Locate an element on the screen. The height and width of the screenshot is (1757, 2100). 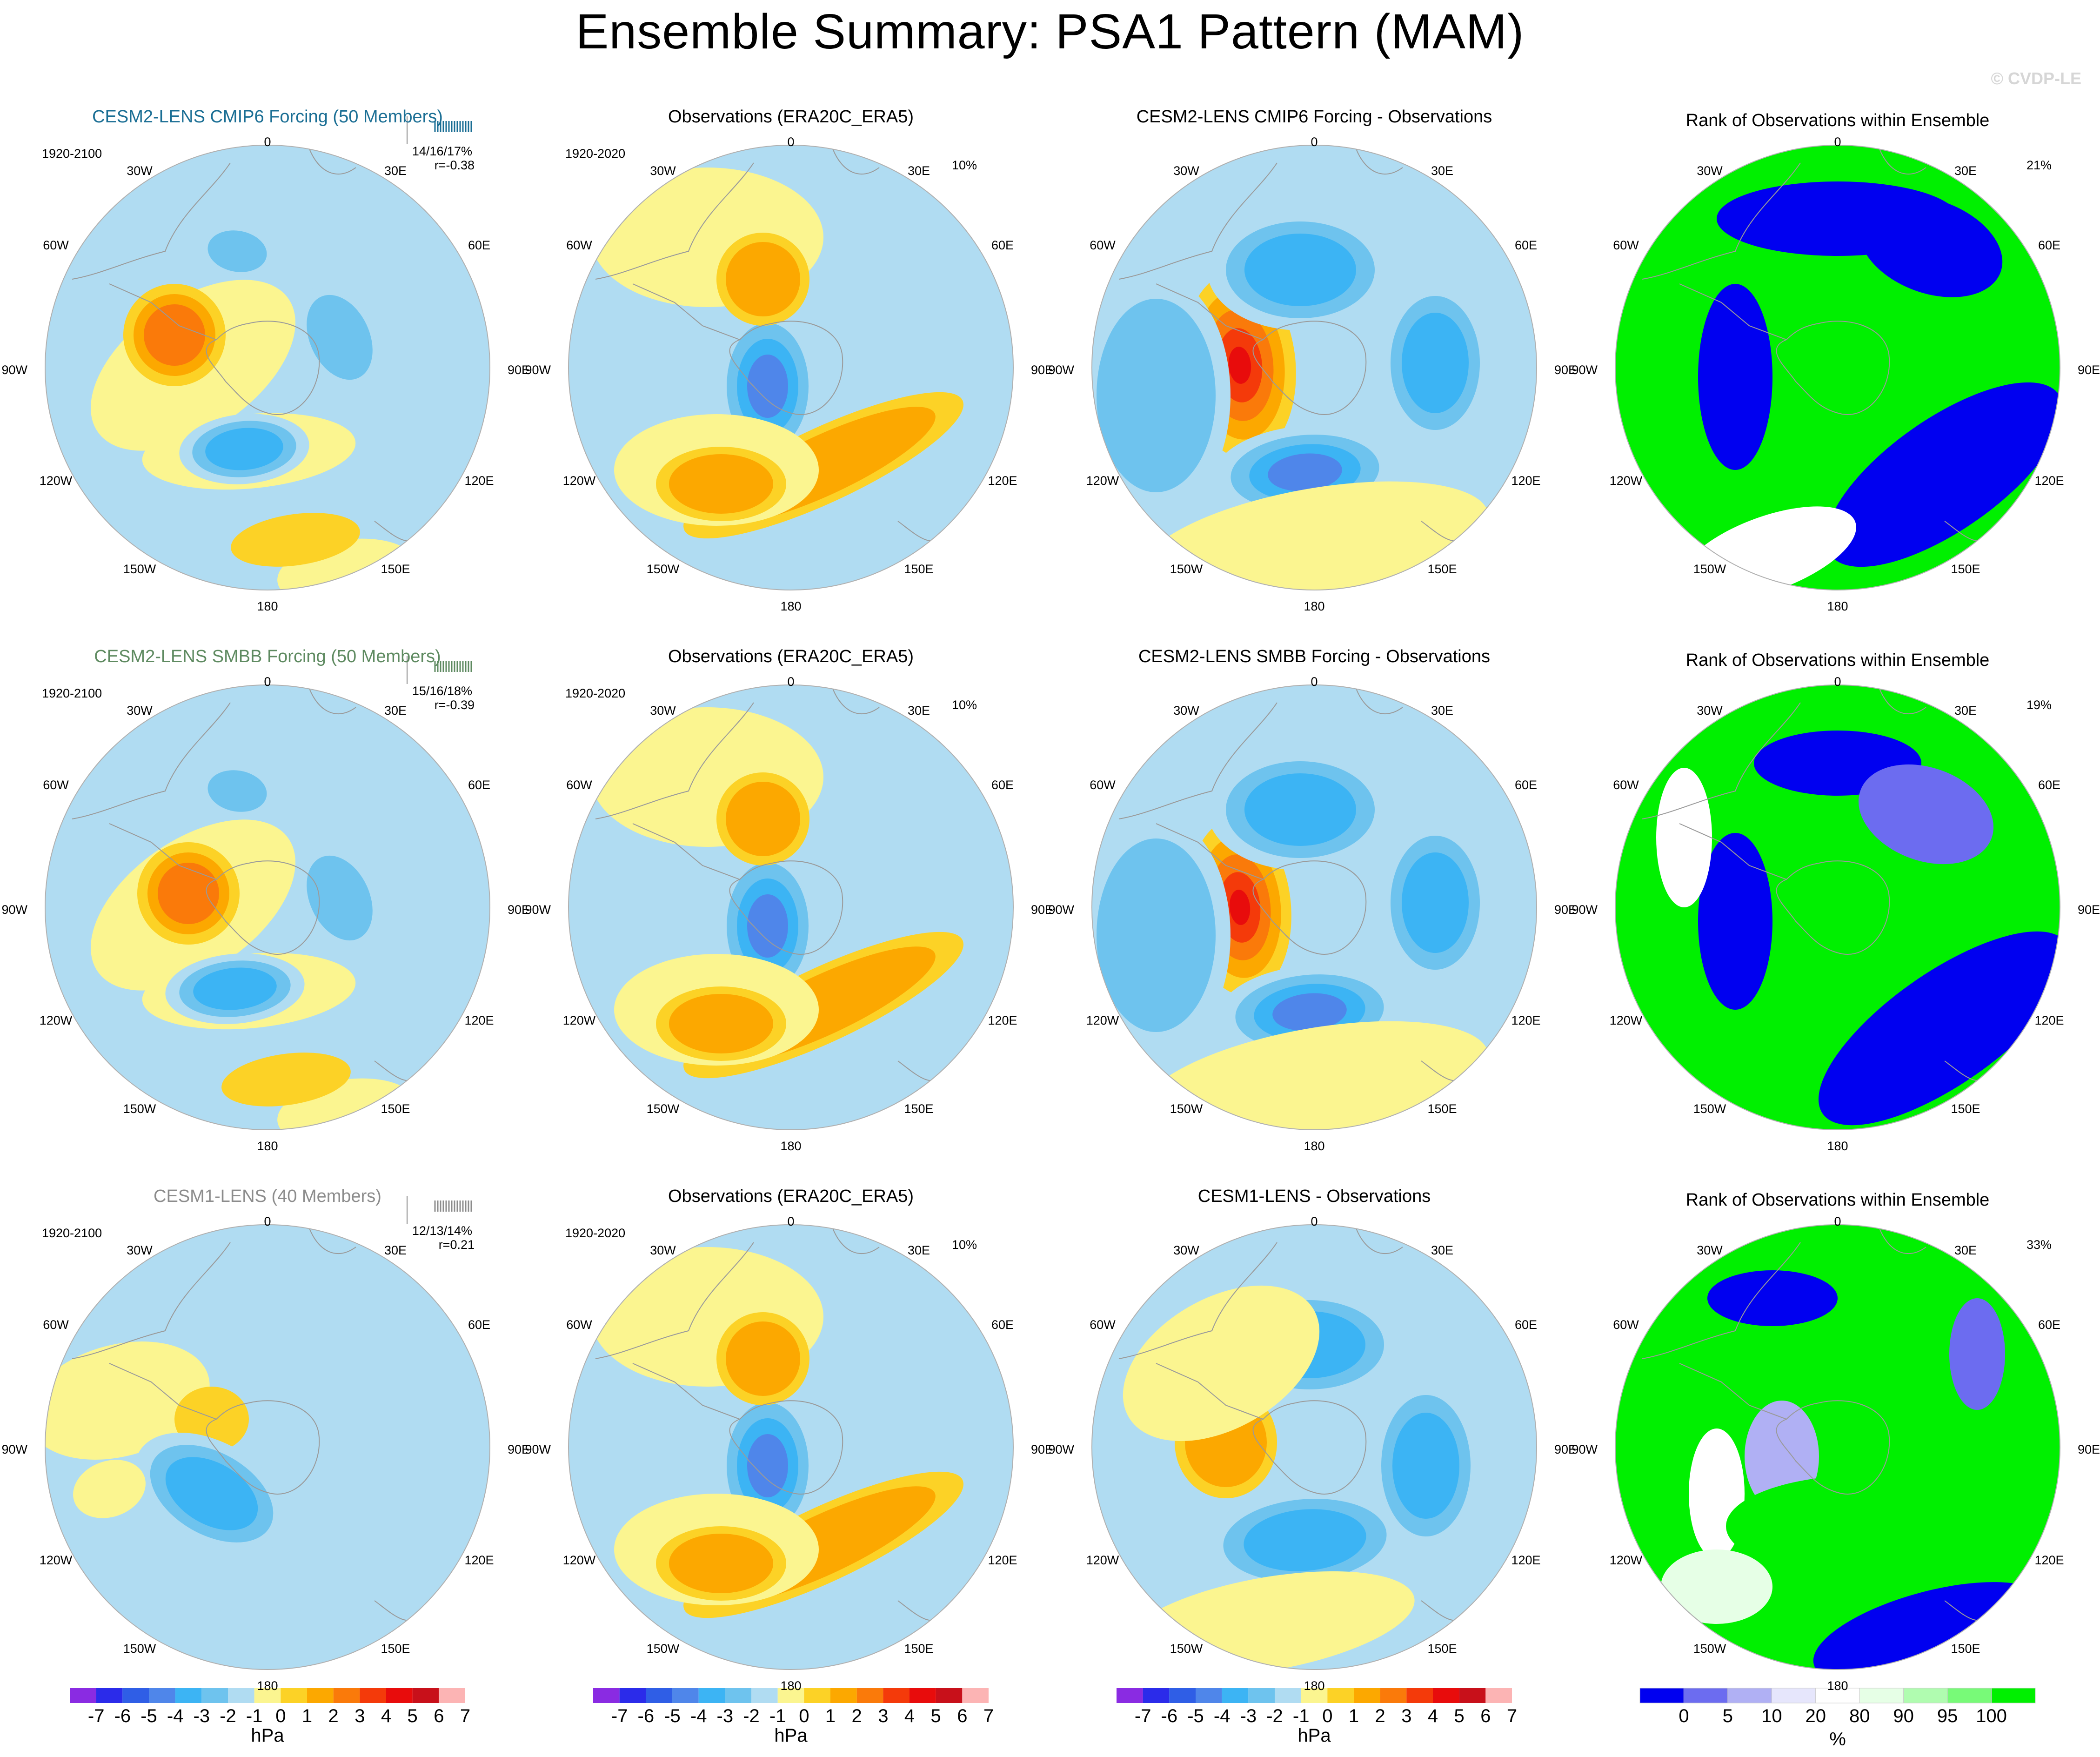
lon-label-e120: 120E is located at coordinates (1526, 481).